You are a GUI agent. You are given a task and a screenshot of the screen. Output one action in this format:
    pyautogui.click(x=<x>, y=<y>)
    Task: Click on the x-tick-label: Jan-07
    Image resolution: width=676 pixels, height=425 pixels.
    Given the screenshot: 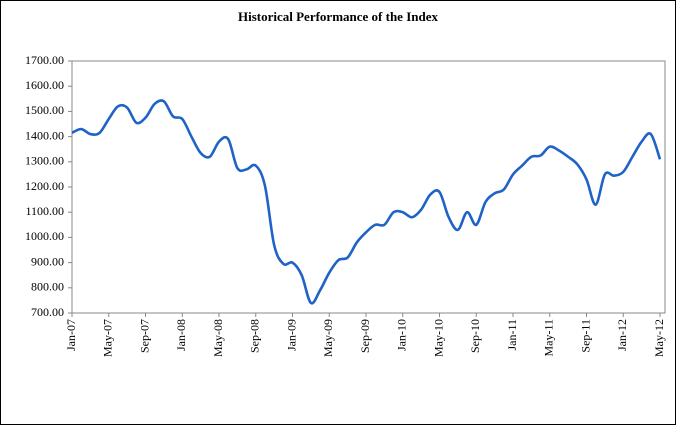 What is the action you would take?
    pyautogui.click(x=71, y=335)
    